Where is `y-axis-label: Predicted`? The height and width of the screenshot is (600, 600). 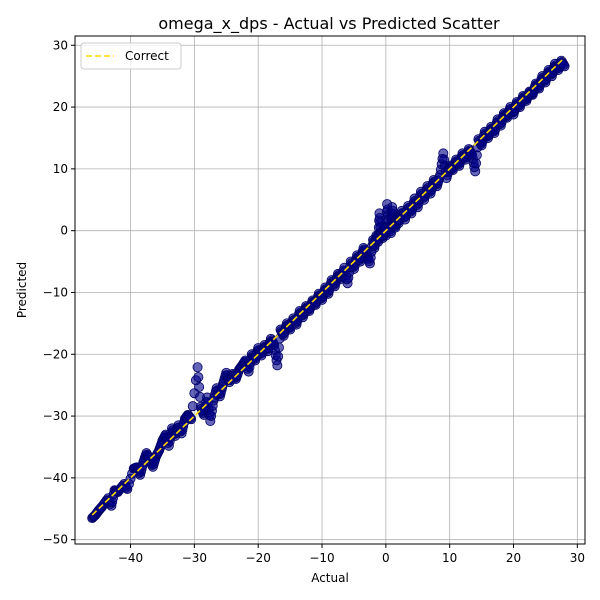
y-axis-label: Predicted is located at coordinates (22, 290).